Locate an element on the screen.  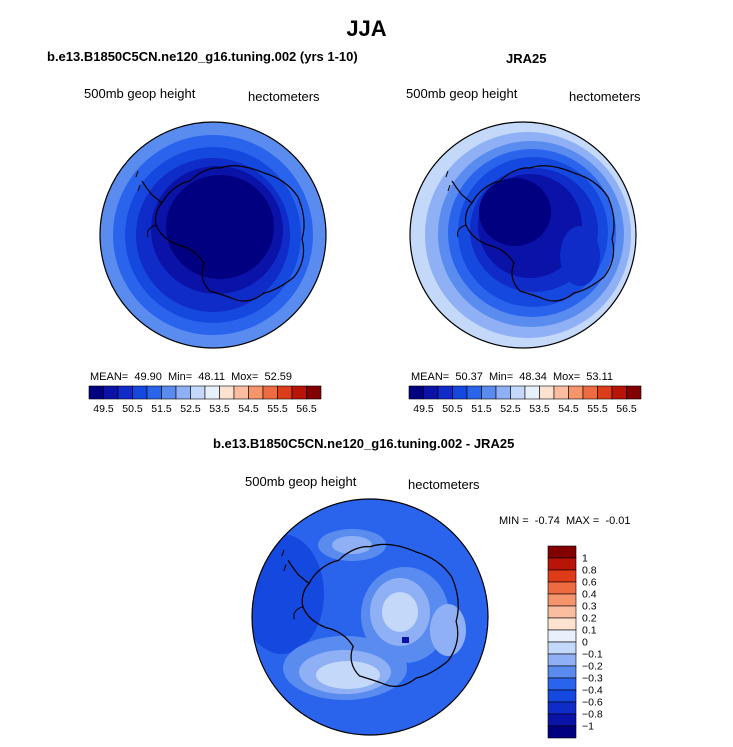
panel1-map-border is located at coordinates (213, 235).